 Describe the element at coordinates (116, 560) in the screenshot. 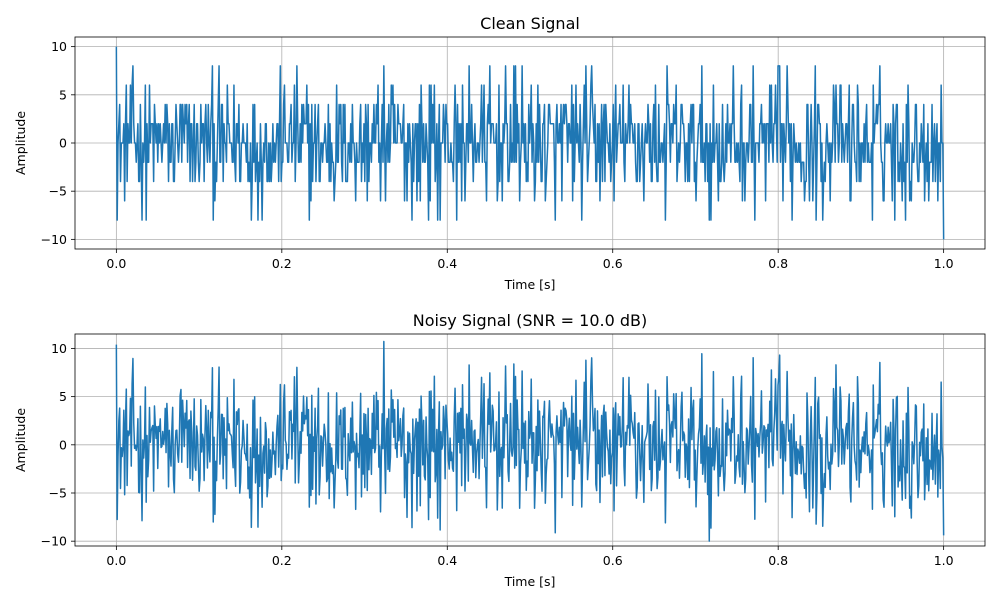

I see `noisy-signal-x-tick-label: 0.0` at that location.